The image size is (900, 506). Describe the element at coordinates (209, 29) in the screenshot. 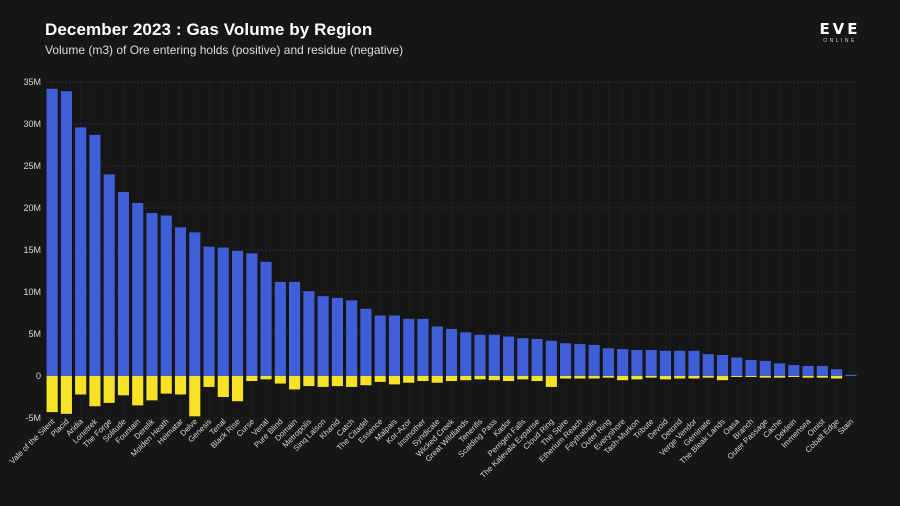

I see `chart-title: December 2023 : Gas Volume by Region` at that location.